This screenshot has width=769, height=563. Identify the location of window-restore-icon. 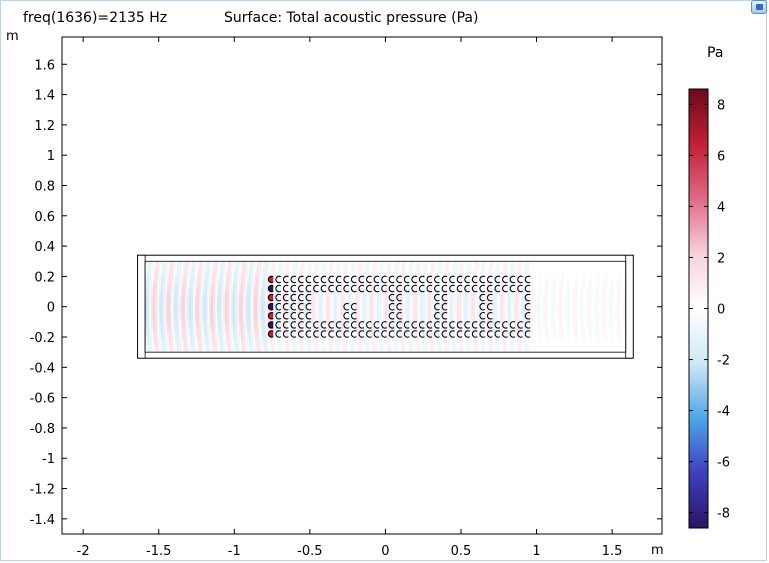
(759, 7).